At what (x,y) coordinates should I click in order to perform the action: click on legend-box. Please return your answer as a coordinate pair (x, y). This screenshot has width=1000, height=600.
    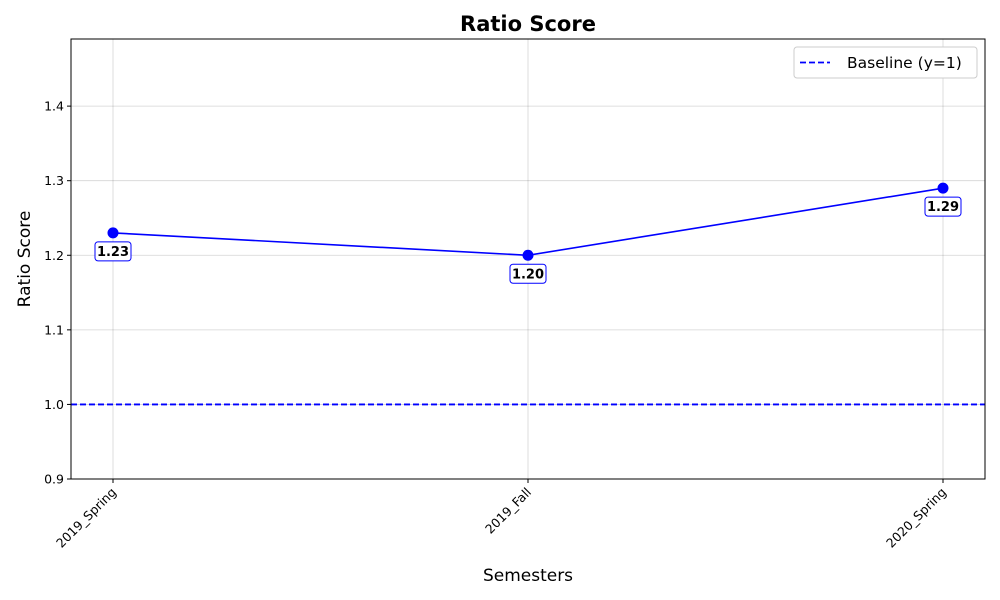
    Looking at the image, I should click on (885, 62).